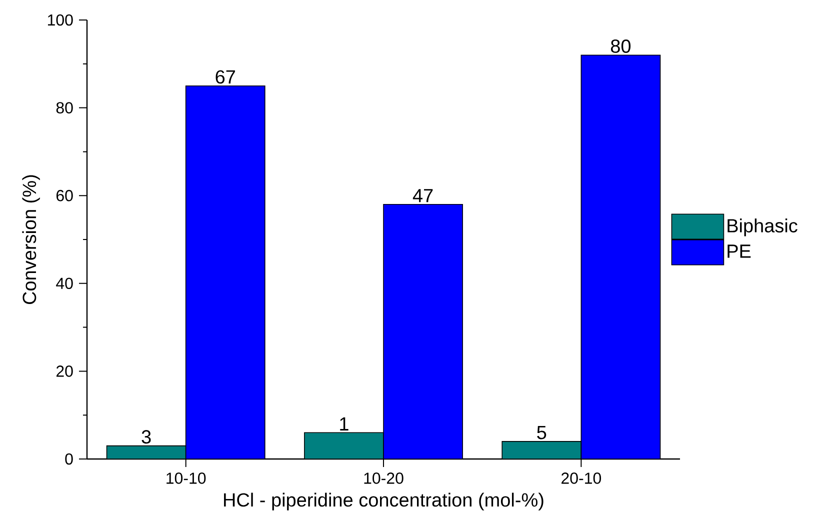 The image size is (822, 529). What do you see at coordinates (225, 77) in the screenshot?
I see `annotation: 67` at bounding box center [225, 77].